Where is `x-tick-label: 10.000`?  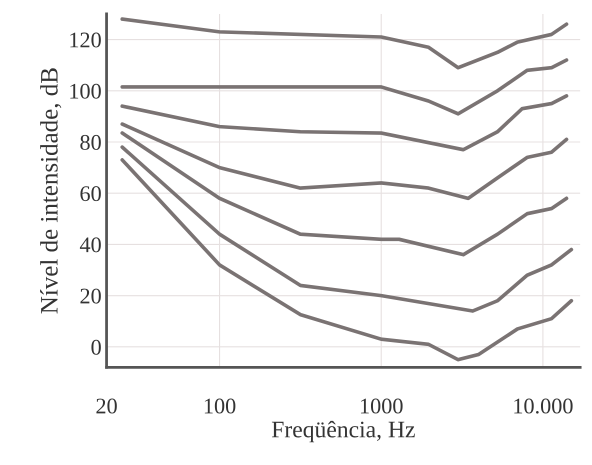
x-tick-label: 10.000 is located at coordinates (543, 406).